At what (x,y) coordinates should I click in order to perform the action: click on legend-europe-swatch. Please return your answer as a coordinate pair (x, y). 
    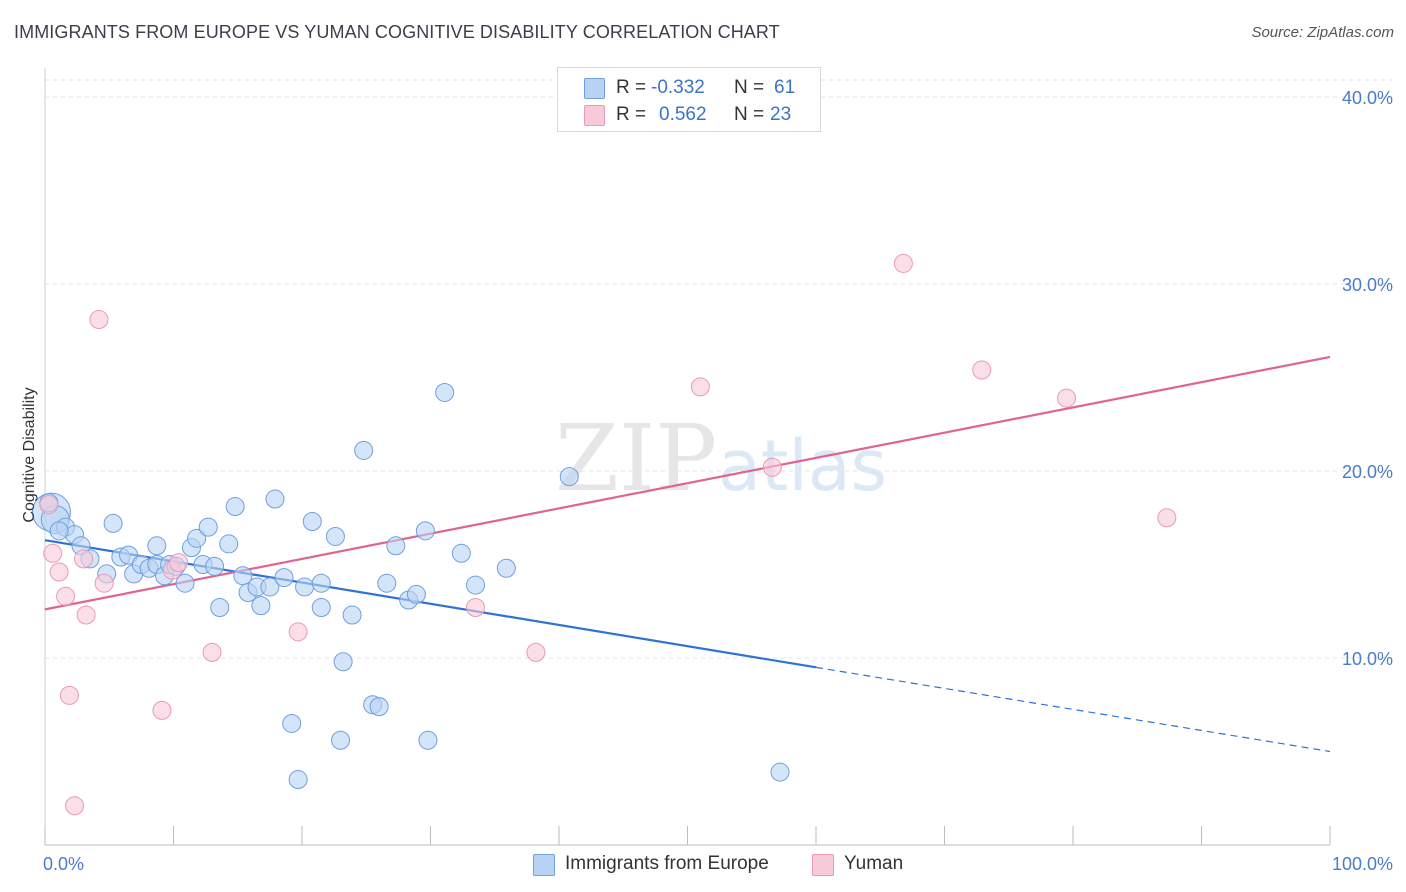
    Looking at the image, I should click on (544, 865).